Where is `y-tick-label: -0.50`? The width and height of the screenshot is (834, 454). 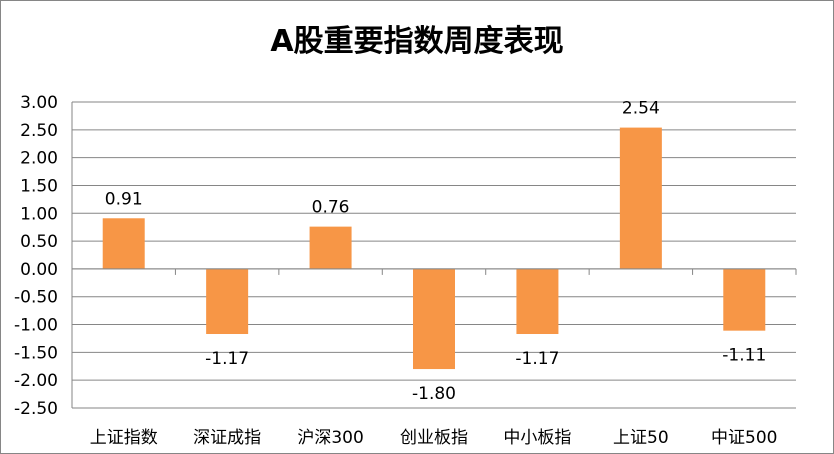
y-tick-label: -0.50 is located at coordinates (36, 298).